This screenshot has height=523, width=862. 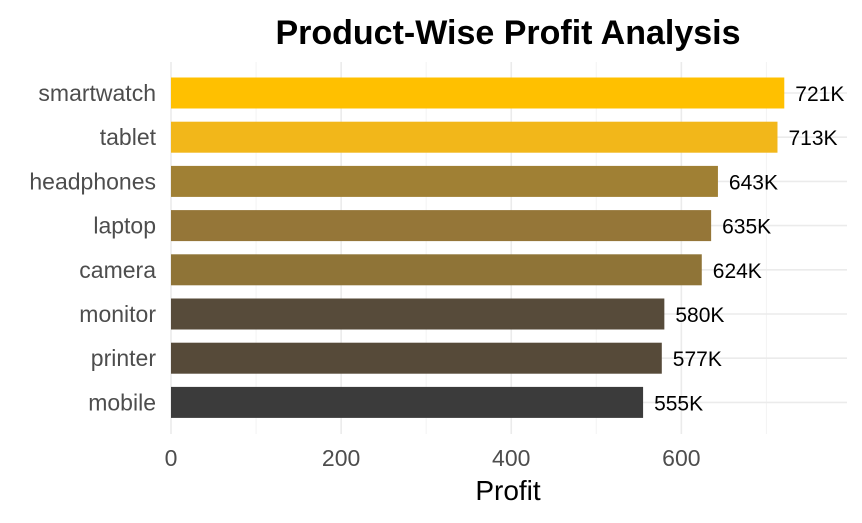 I want to click on data-label: 721K, so click(x=819, y=94).